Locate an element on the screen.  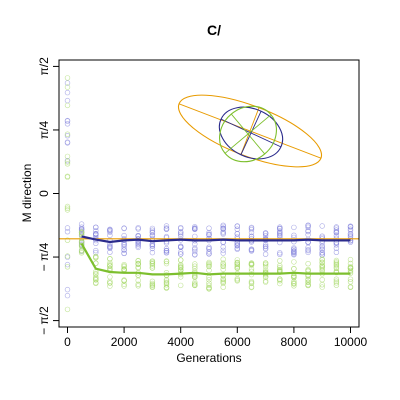
x-tick-label: 10000 is located at coordinates (351, 342).